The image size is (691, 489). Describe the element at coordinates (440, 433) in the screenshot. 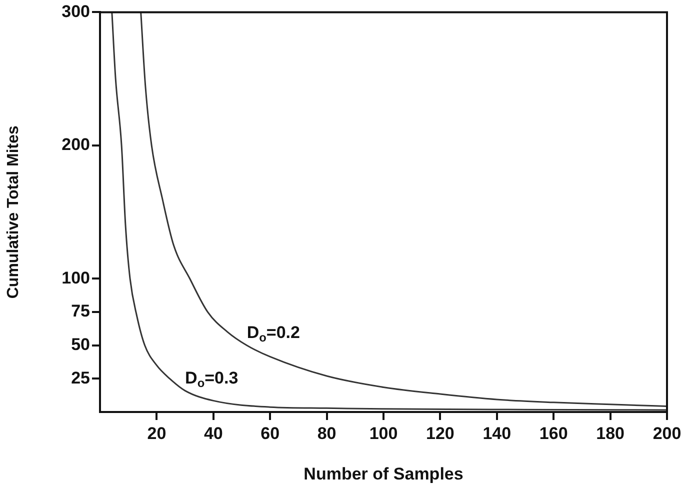

I see `x-tick-label: 120` at that location.